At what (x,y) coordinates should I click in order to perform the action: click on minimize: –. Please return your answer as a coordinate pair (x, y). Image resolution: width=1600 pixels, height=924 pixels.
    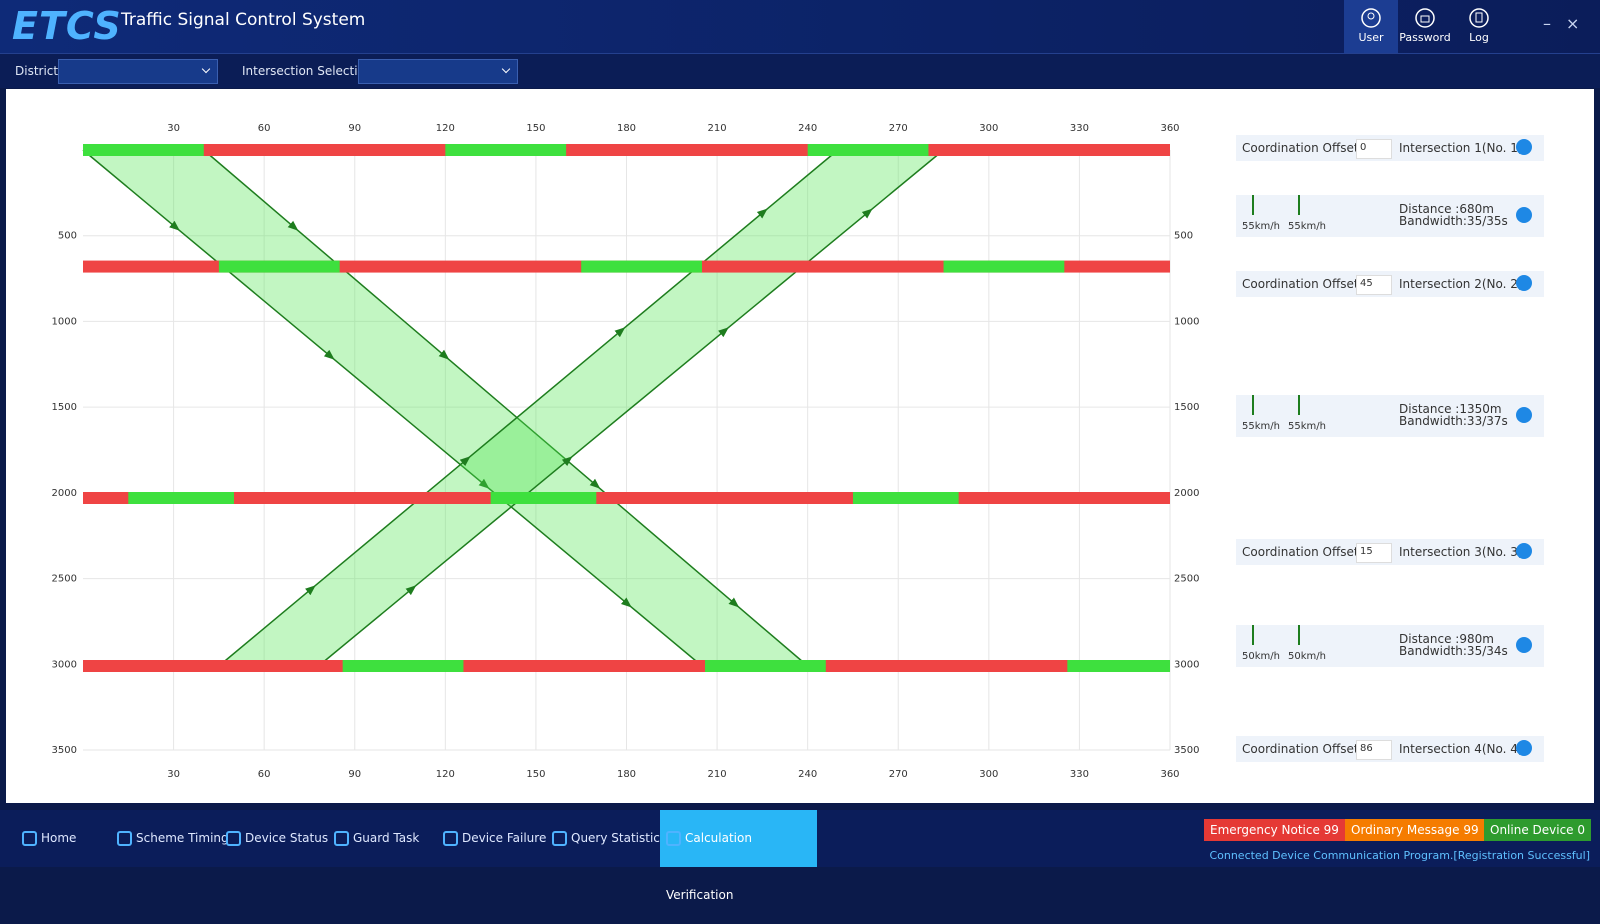
    Looking at the image, I should click on (1547, 23).